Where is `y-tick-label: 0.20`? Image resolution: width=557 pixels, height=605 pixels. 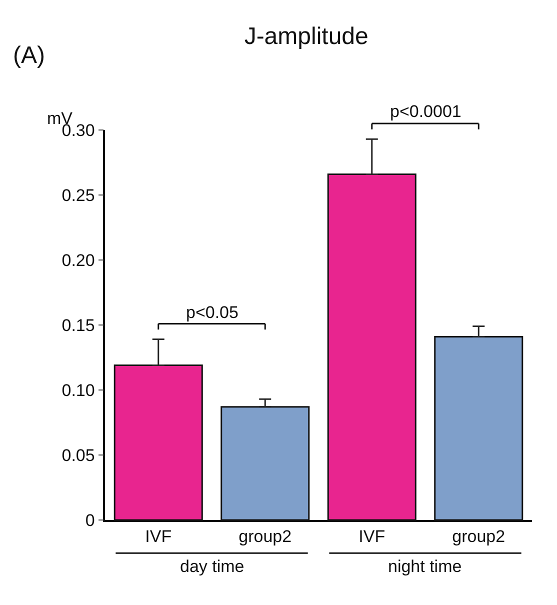 y-tick-label: 0.20 is located at coordinates (78, 260).